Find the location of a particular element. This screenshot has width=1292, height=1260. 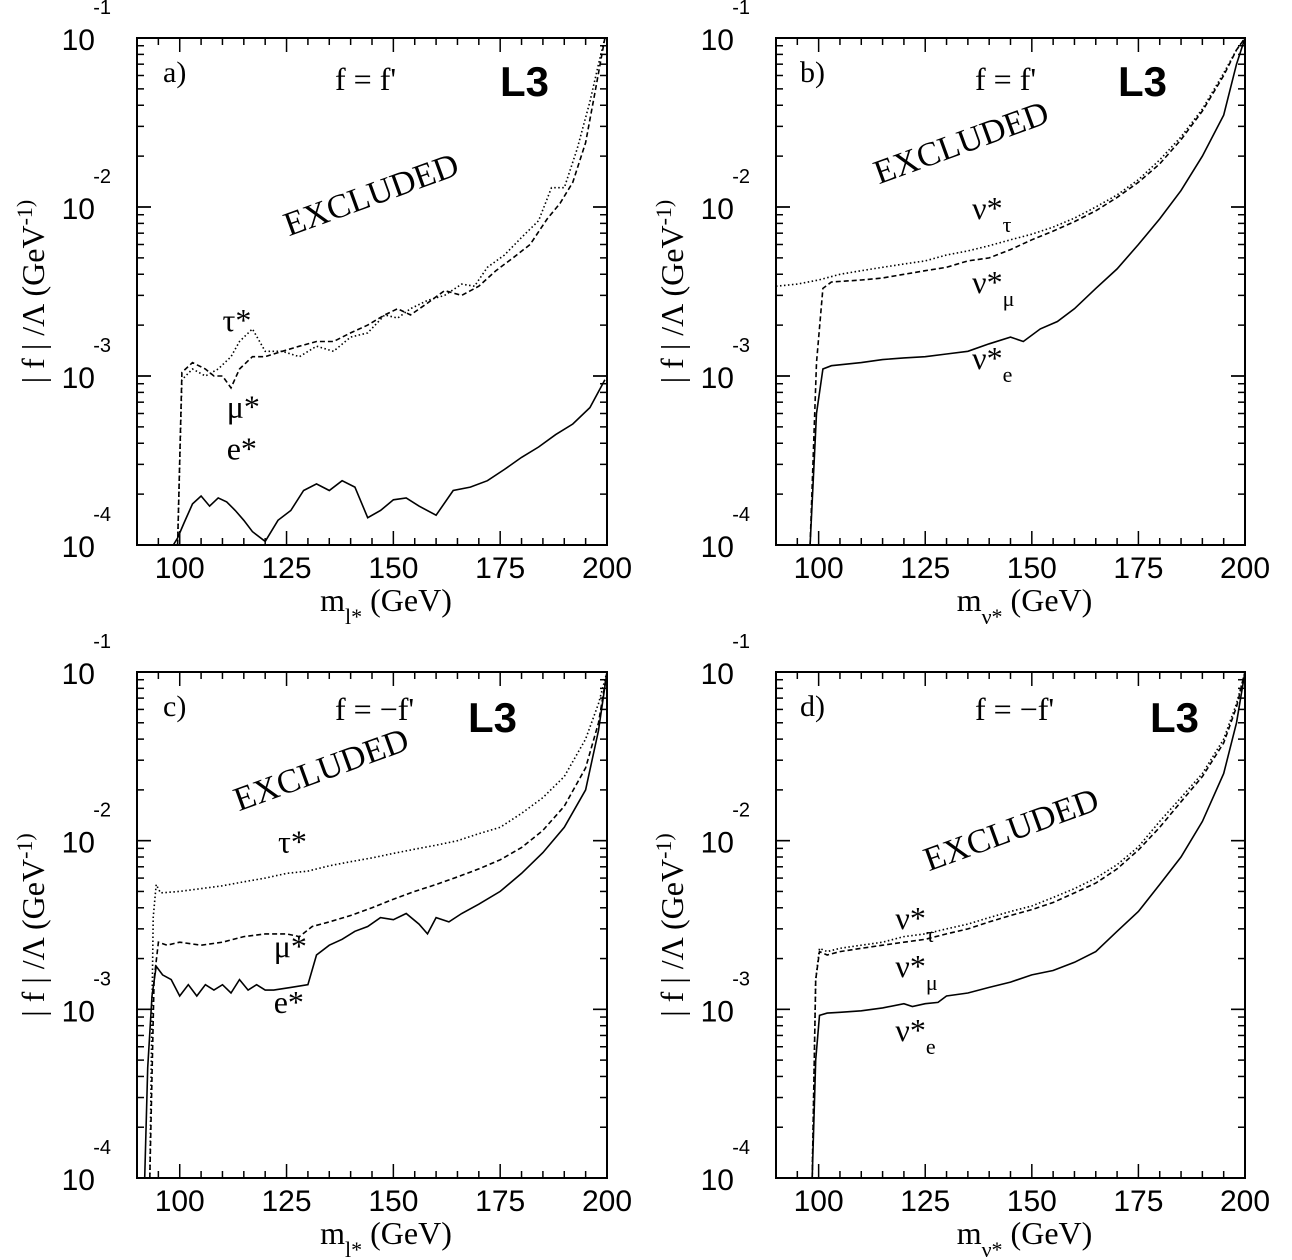

panel-id: d) is located at coordinates (812, 706).